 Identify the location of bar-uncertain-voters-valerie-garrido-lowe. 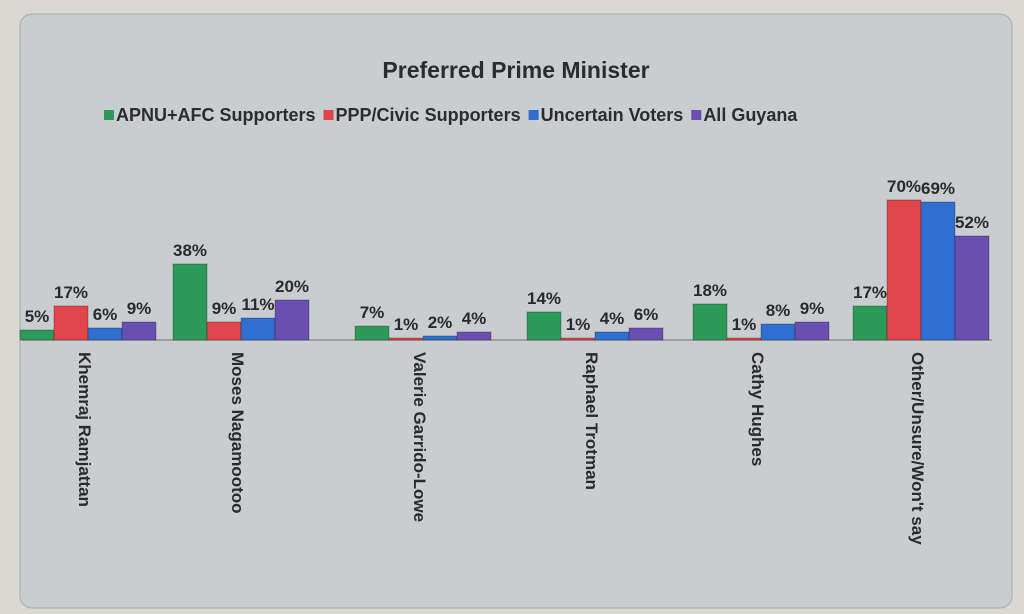
(440, 338).